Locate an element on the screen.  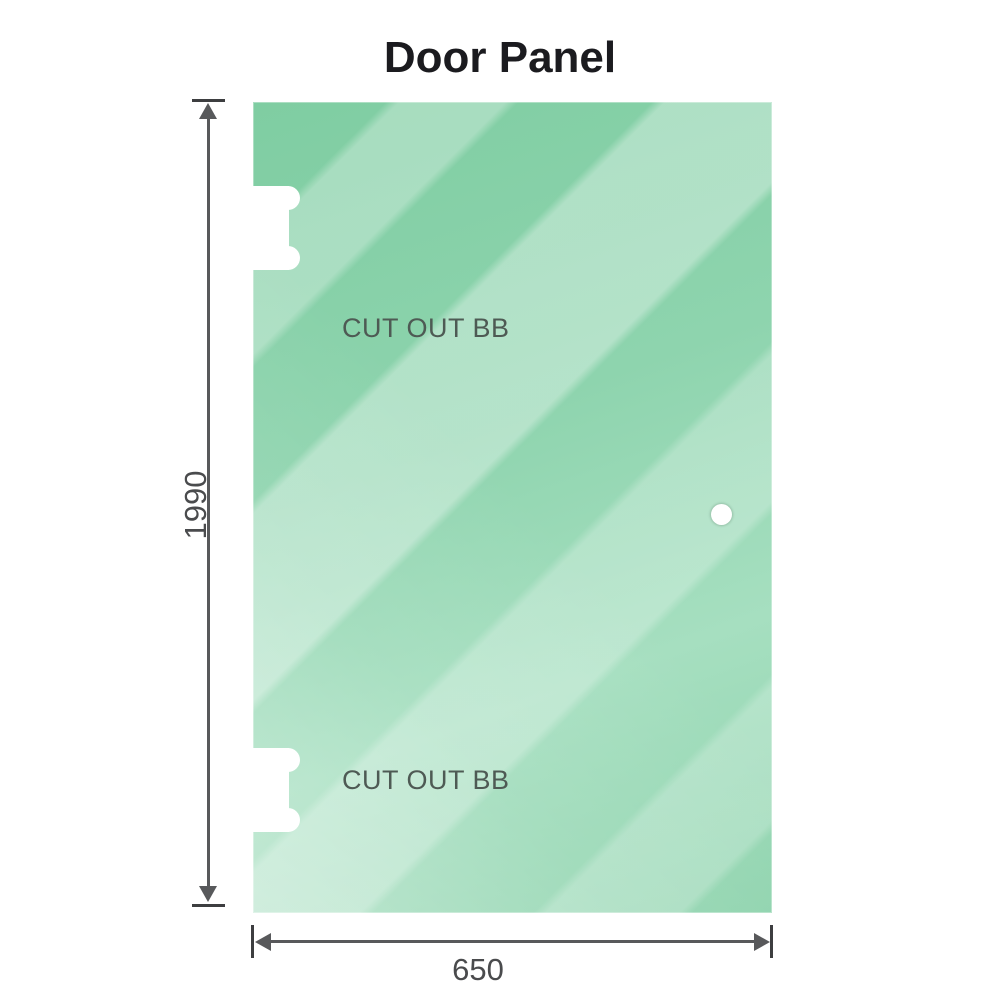
width-dimension-arrow-left is located at coordinates (263, 941).